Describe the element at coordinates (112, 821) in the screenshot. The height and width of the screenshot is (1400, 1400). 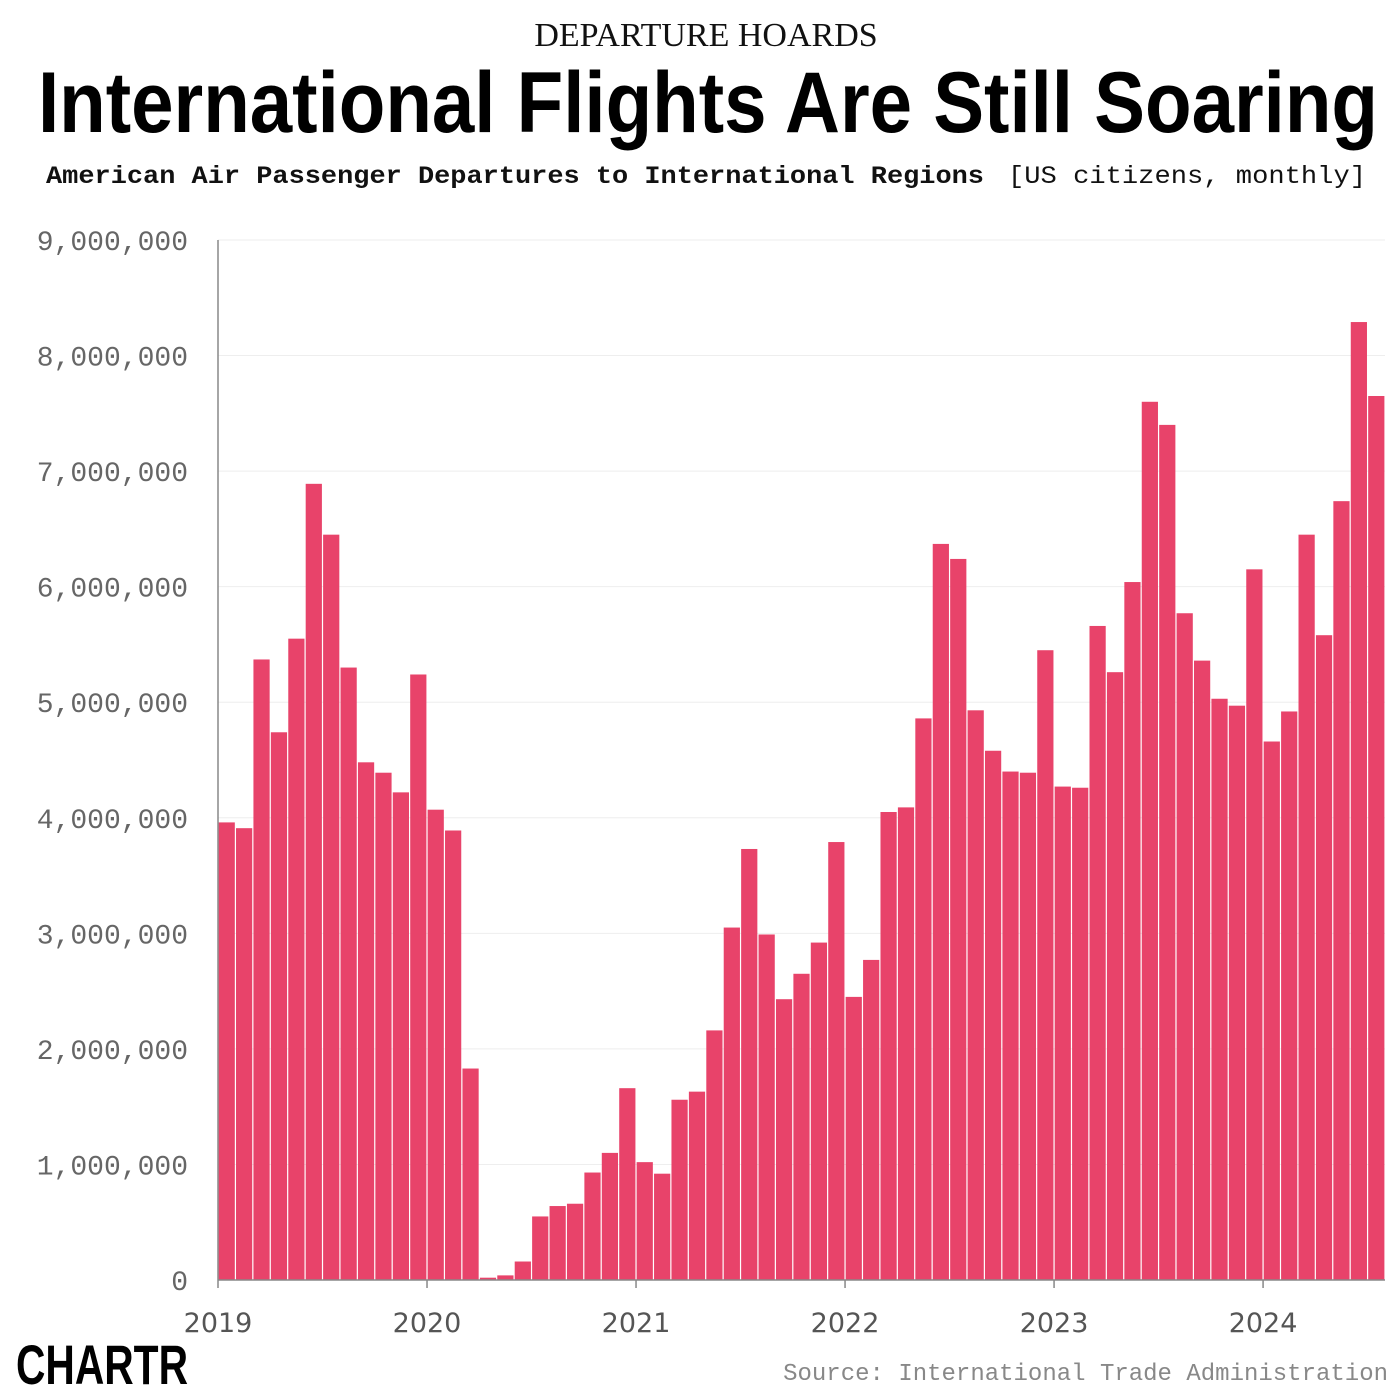
I see `y-tick-label: 4,000,000` at that location.